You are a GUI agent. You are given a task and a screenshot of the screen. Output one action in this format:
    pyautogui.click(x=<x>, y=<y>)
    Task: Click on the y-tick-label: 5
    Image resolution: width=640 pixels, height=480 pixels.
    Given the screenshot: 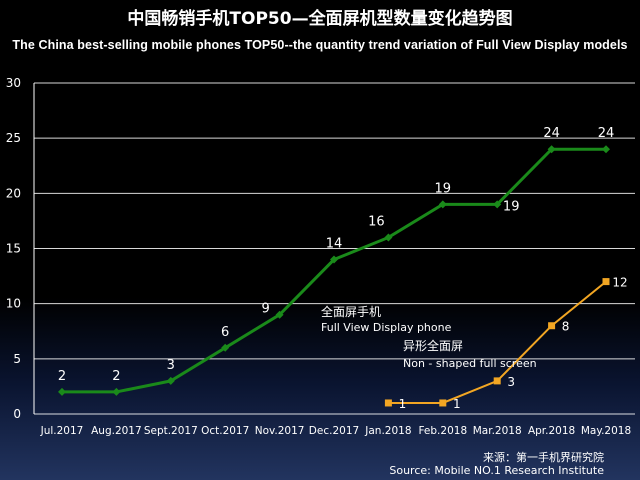 What is the action you would take?
    pyautogui.click(x=17, y=359)
    